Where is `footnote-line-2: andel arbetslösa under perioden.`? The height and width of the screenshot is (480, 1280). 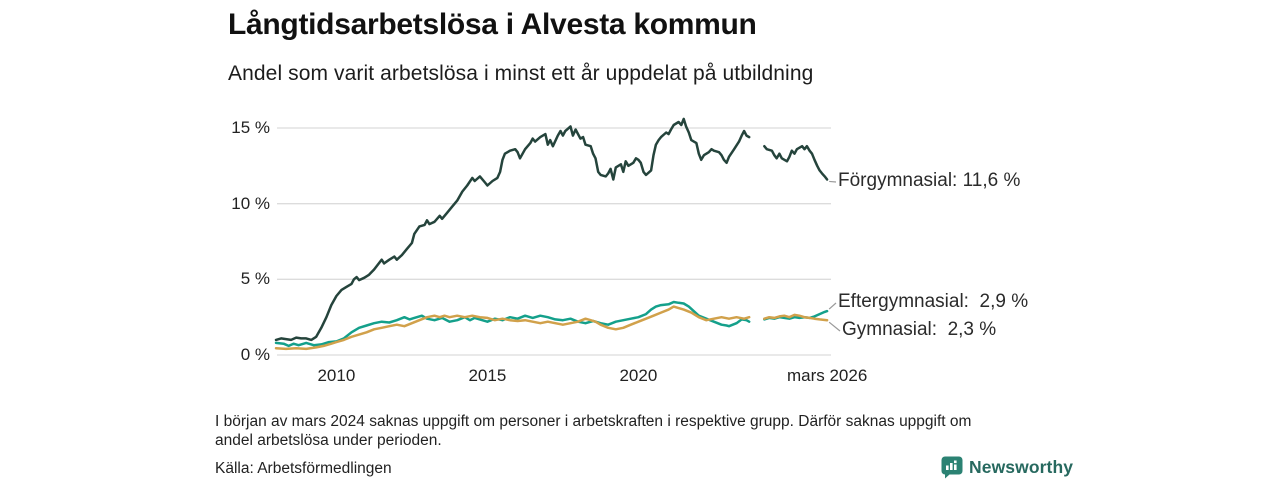 footnote-line-2: andel arbetslösa under perioden. is located at coordinates (328, 440).